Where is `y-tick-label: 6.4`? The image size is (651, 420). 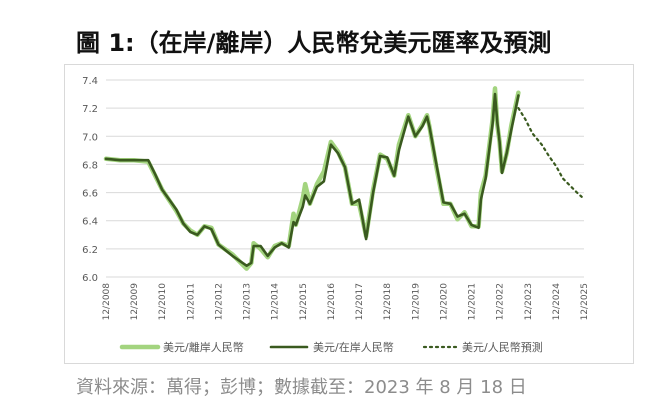 y-tick-label: 6.4 is located at coordinates (90, 222).